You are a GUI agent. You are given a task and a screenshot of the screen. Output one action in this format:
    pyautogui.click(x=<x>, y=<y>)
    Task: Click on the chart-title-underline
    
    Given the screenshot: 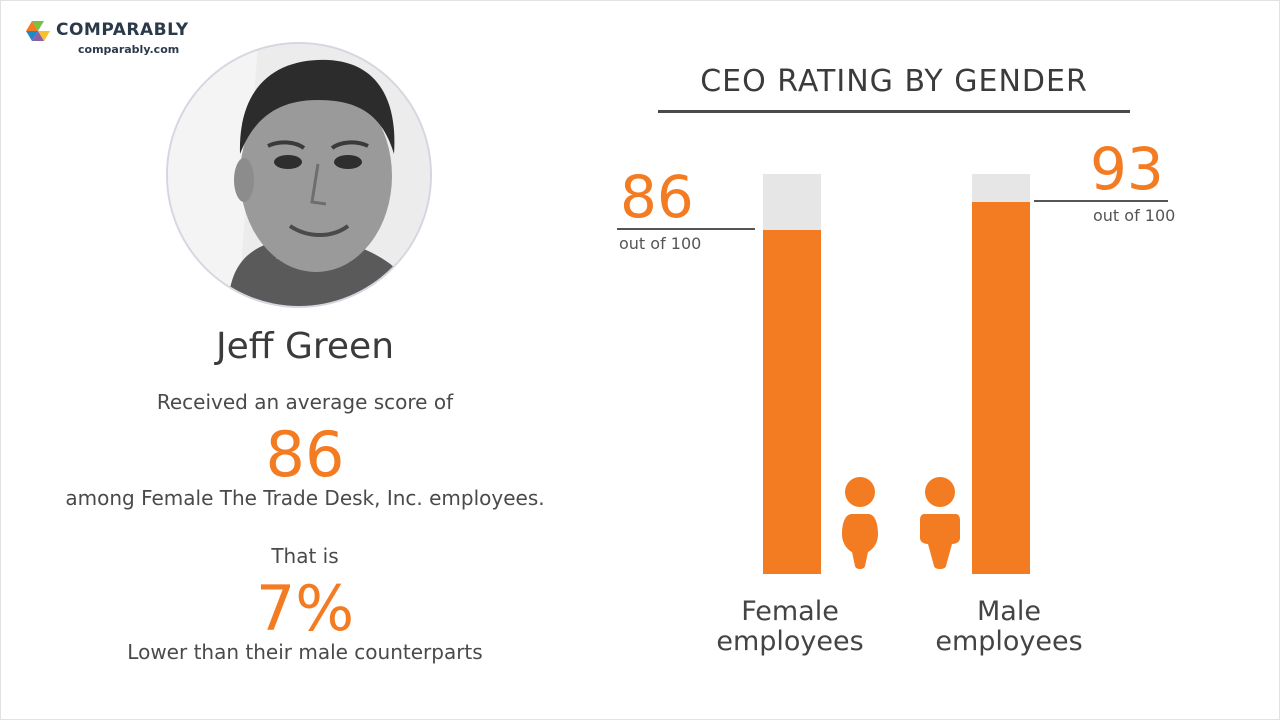 What is the action you would take?
    pyautogui.click(x=894, y=111)
    